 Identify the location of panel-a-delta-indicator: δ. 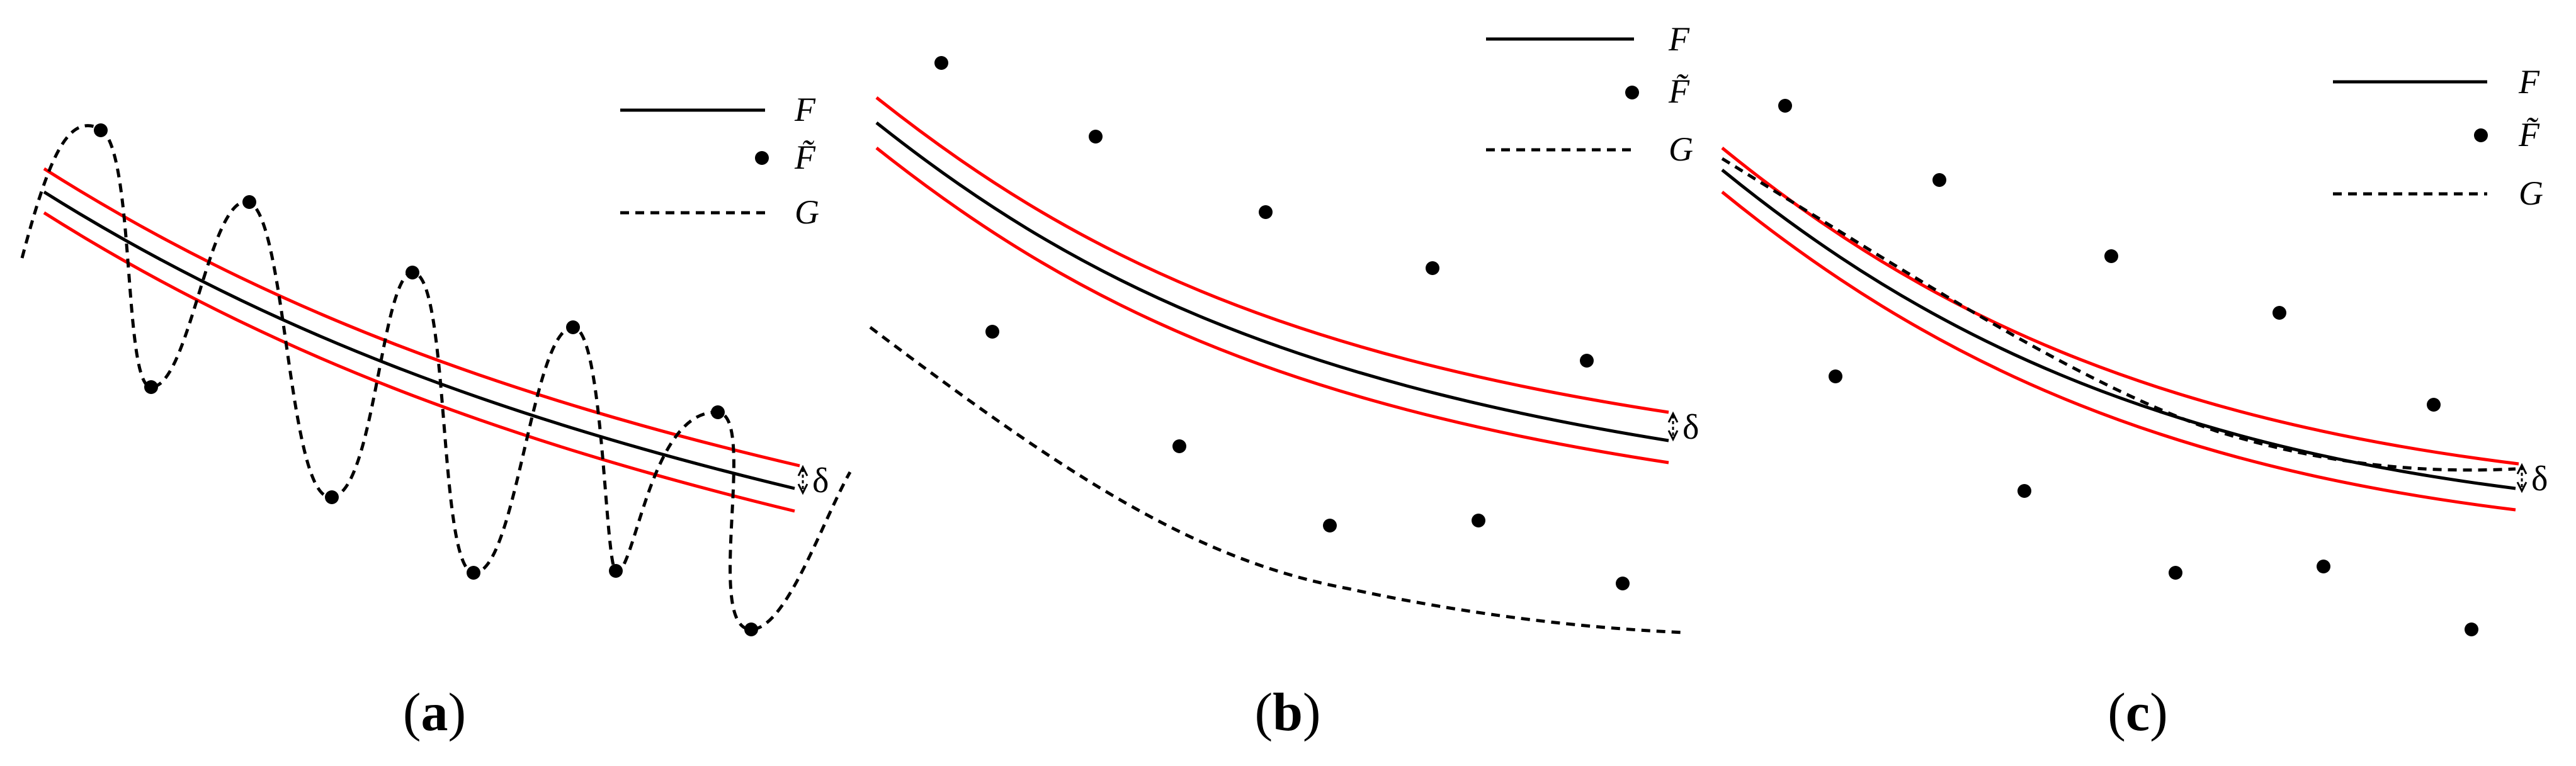
(813, 480).